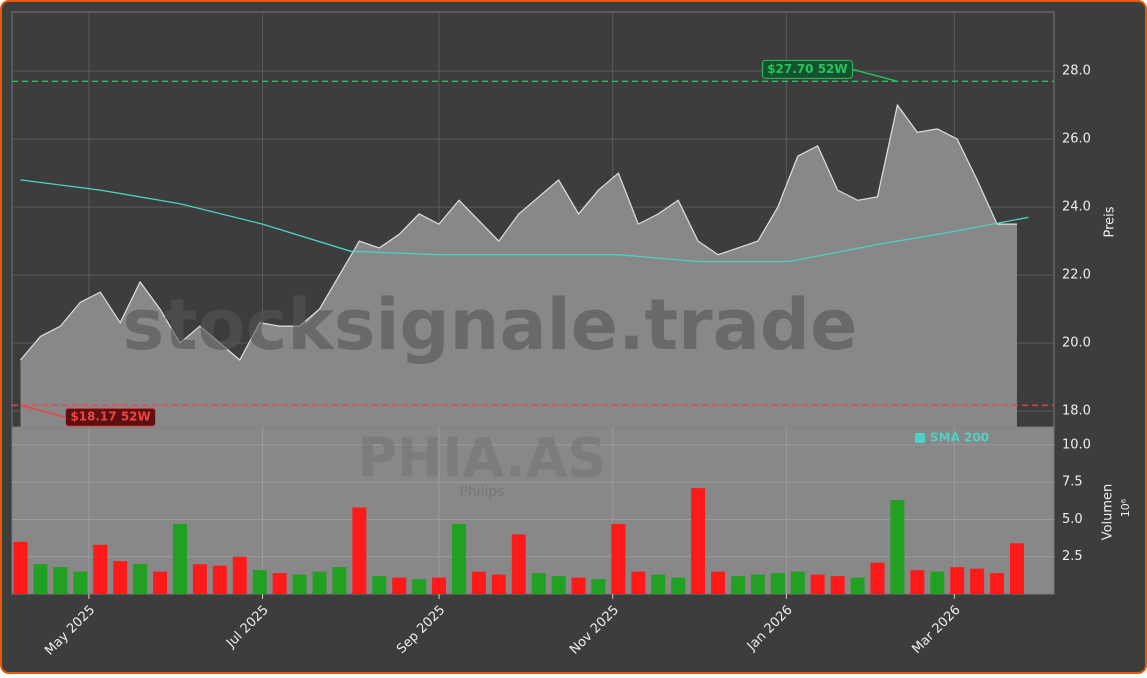 This screenshot has height=678, width=1147. I want to click on y2-tick-label: 2.5, so click(1072, 556).